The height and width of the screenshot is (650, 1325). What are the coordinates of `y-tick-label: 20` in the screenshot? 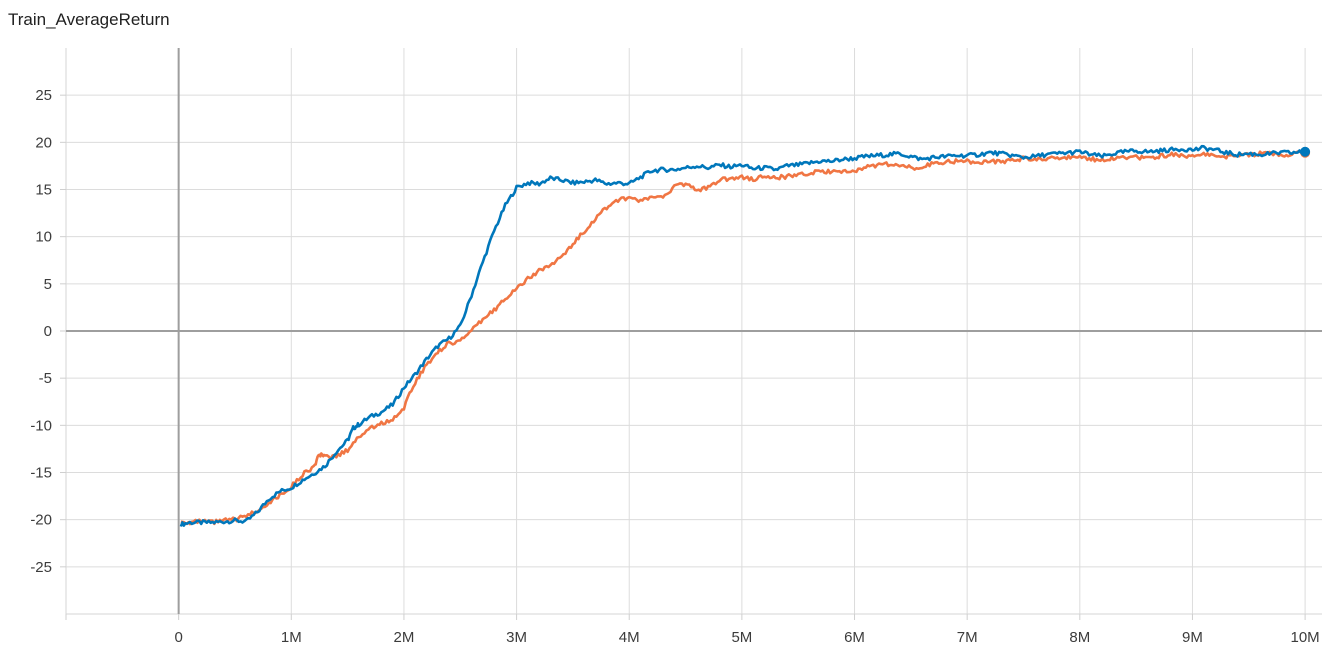 It's located at (43, 142).